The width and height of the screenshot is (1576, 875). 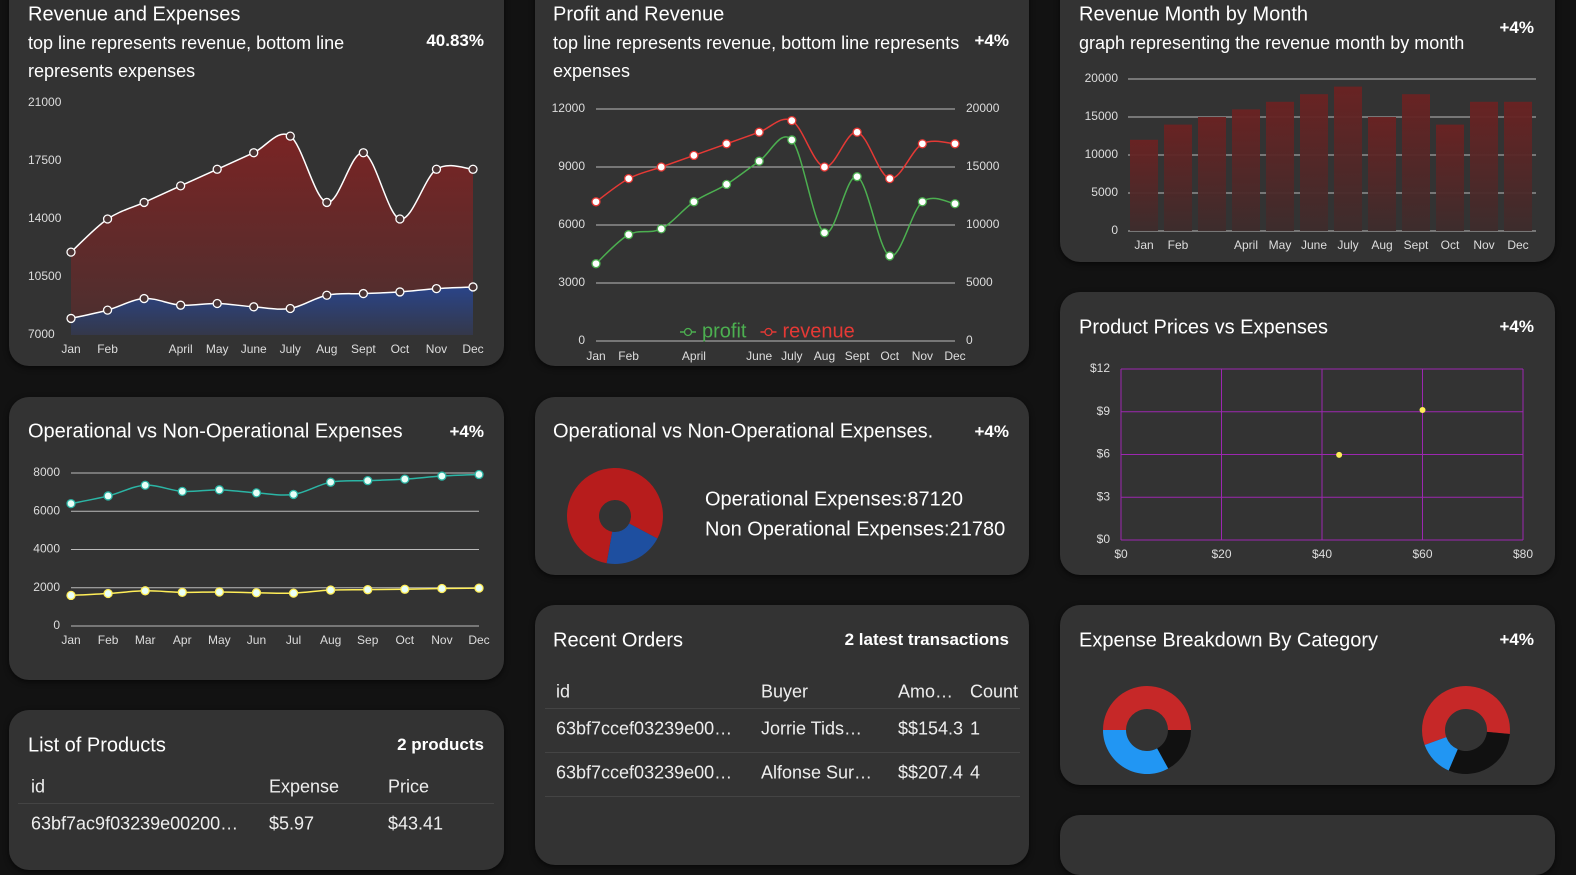 What do you see at coordinates (368, 640) in the screenshot?
I see `x-tick-label: Sep` at bounding box center [368, 640].